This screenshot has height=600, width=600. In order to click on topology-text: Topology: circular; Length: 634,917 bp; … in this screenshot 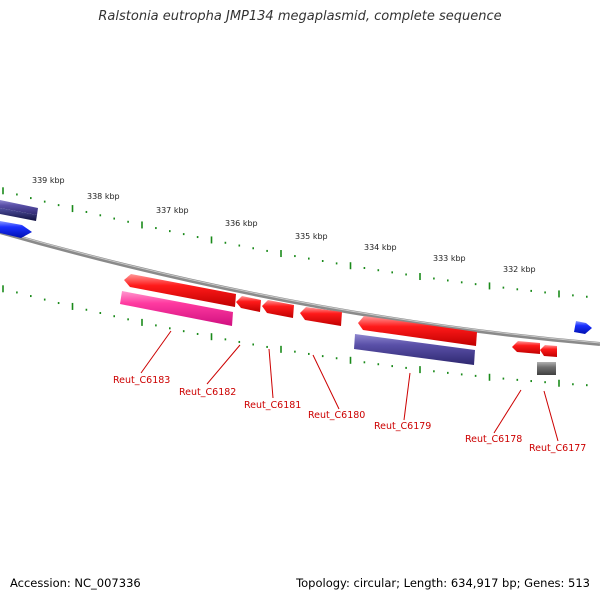, I will do `click(443, 583)`.